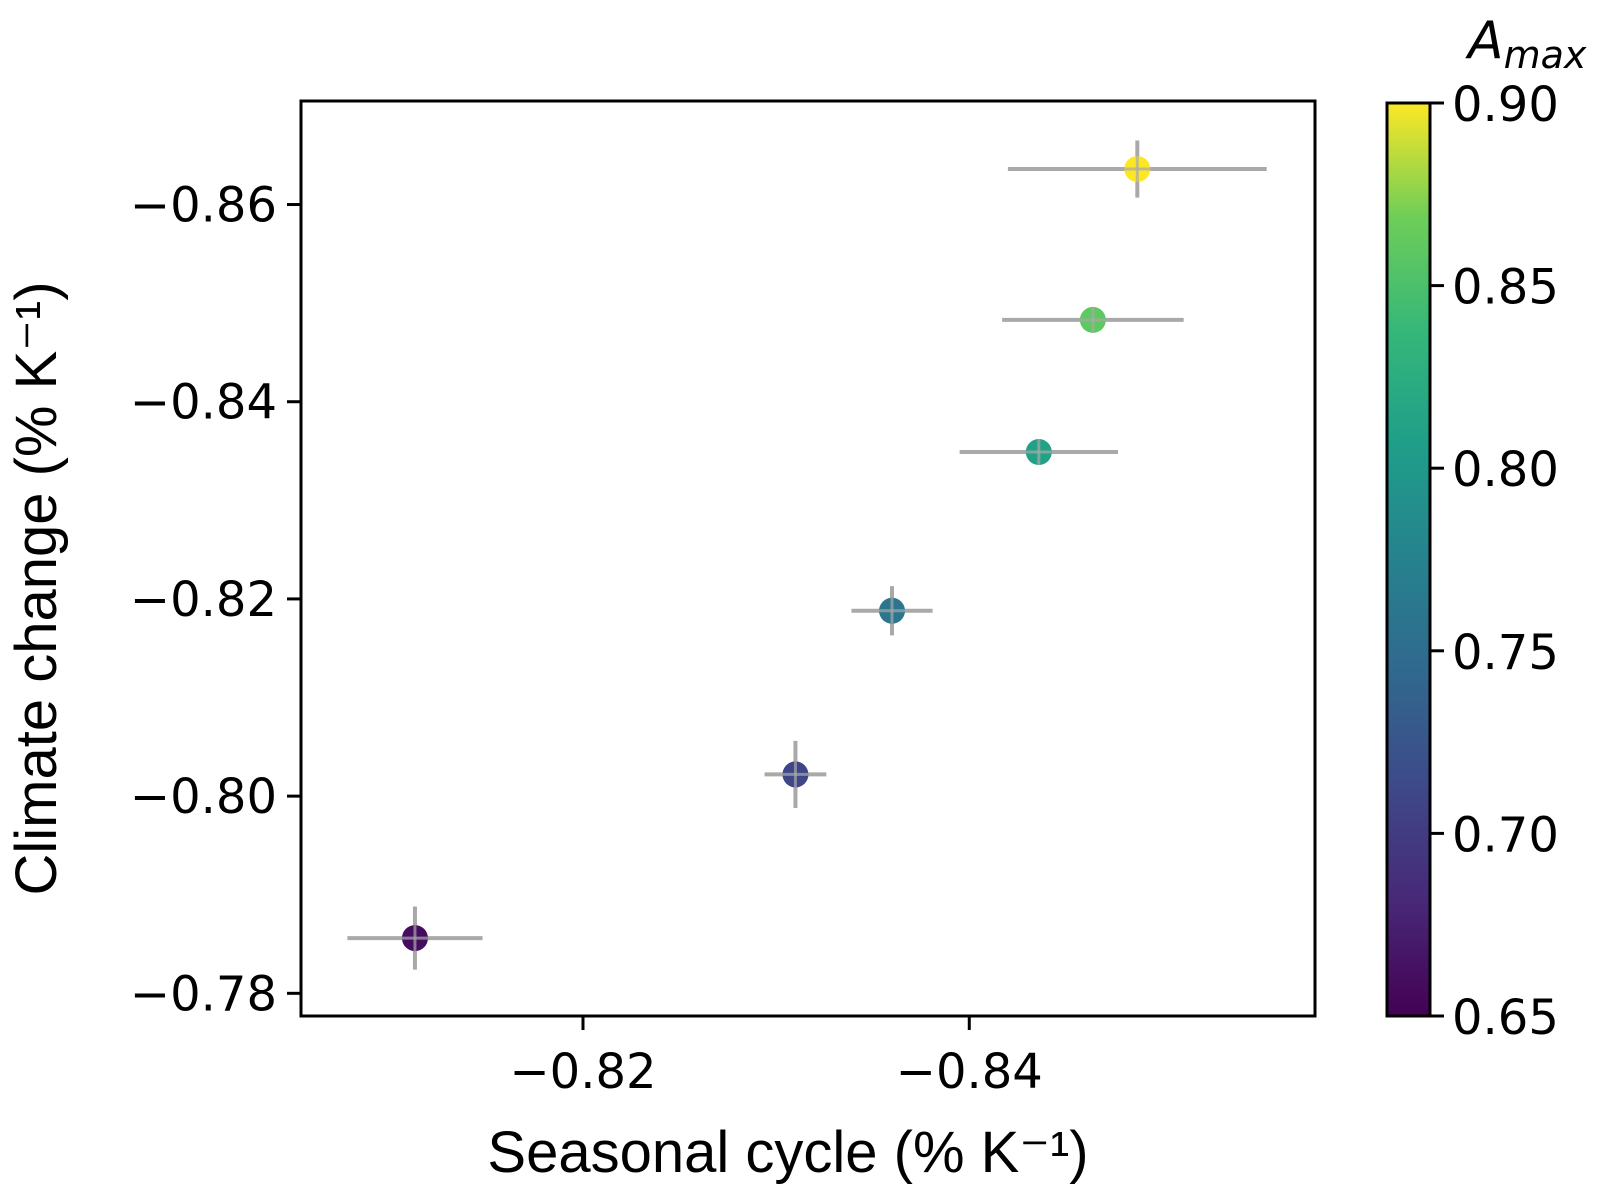 Image resolution: width=1618 pixels, height=1191 pixels. What do you see at coordinates (36, 588) in the screenshot?
I see `y-axis-label: Climate change (% K⁻¹)` at bounding box center [36, 588].